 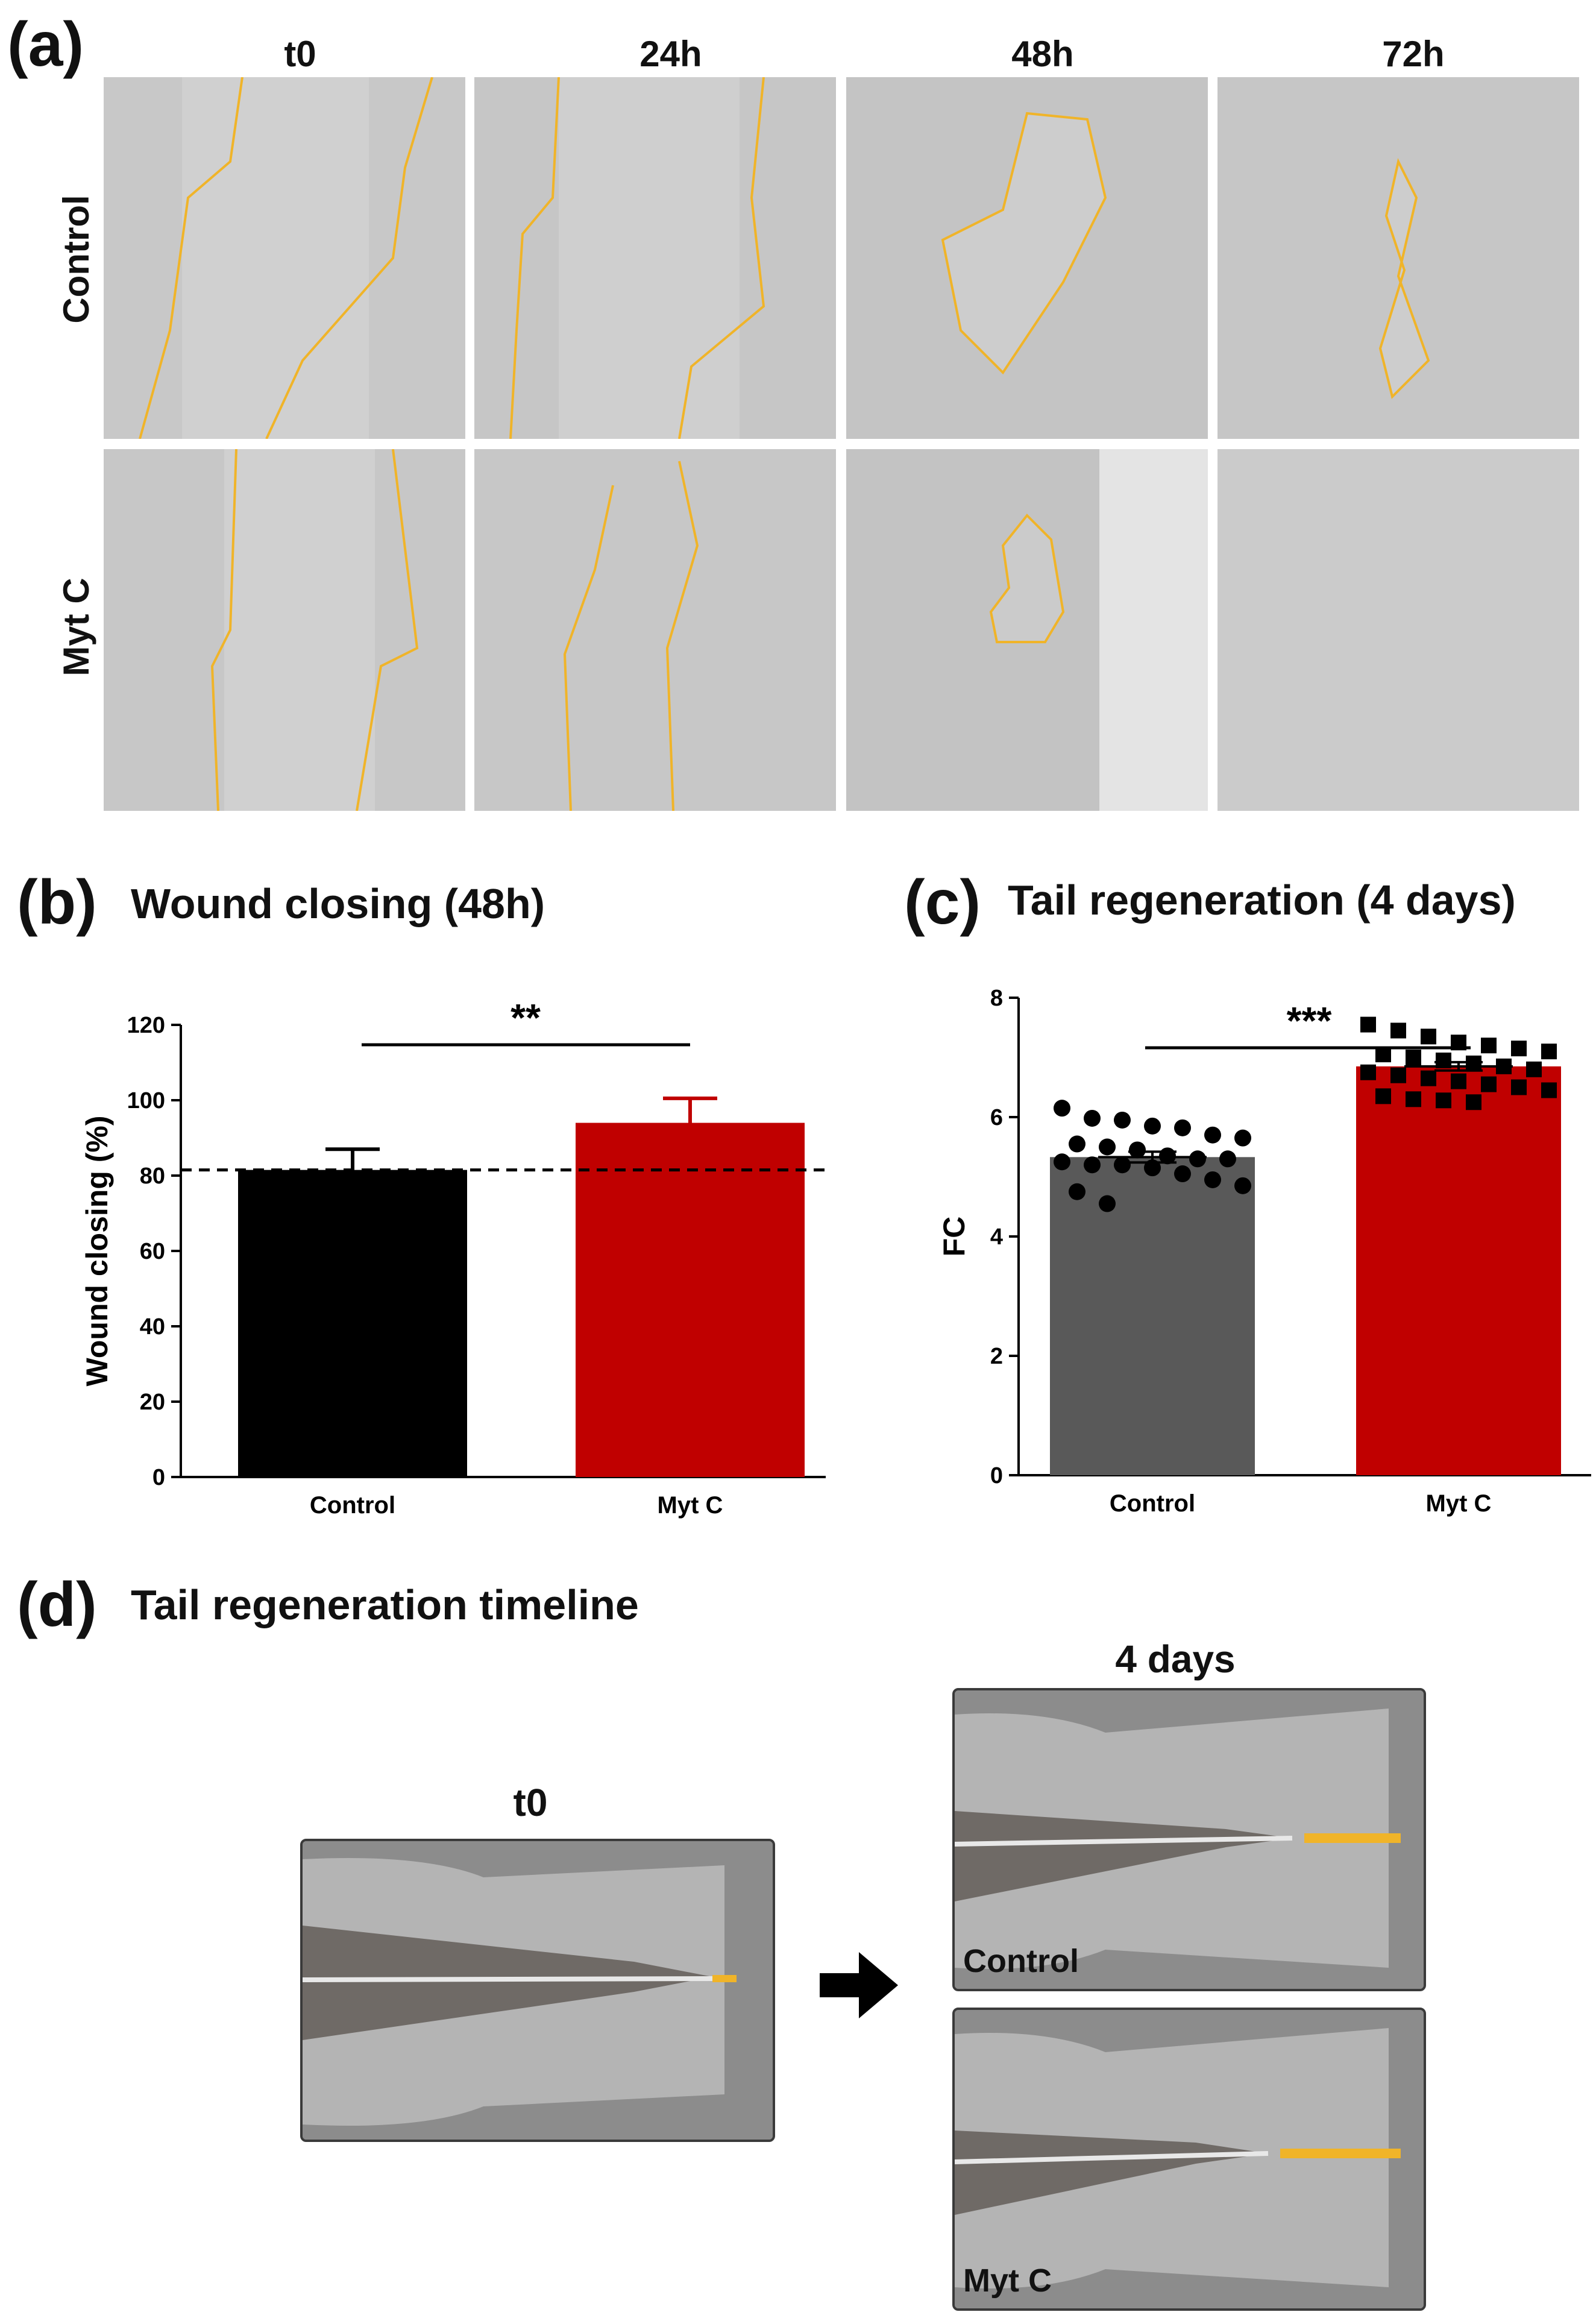 What do you see at coordinates (338, 903) in the screenshot?
I see `chart-b-title: Wound closing (48h)` at bounding box center [338, 903].